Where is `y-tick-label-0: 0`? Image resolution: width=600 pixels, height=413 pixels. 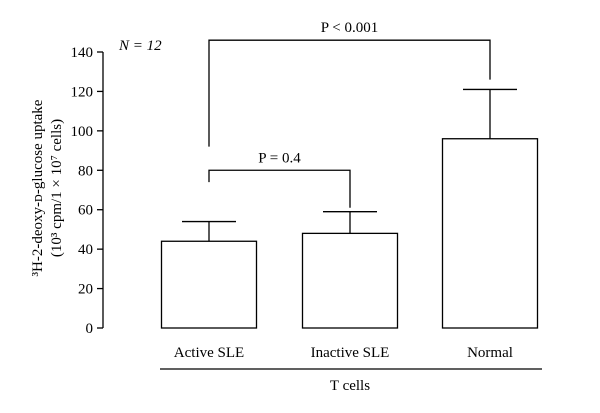
y-tick-label-0: 0 is located at coordinates (90, 329).